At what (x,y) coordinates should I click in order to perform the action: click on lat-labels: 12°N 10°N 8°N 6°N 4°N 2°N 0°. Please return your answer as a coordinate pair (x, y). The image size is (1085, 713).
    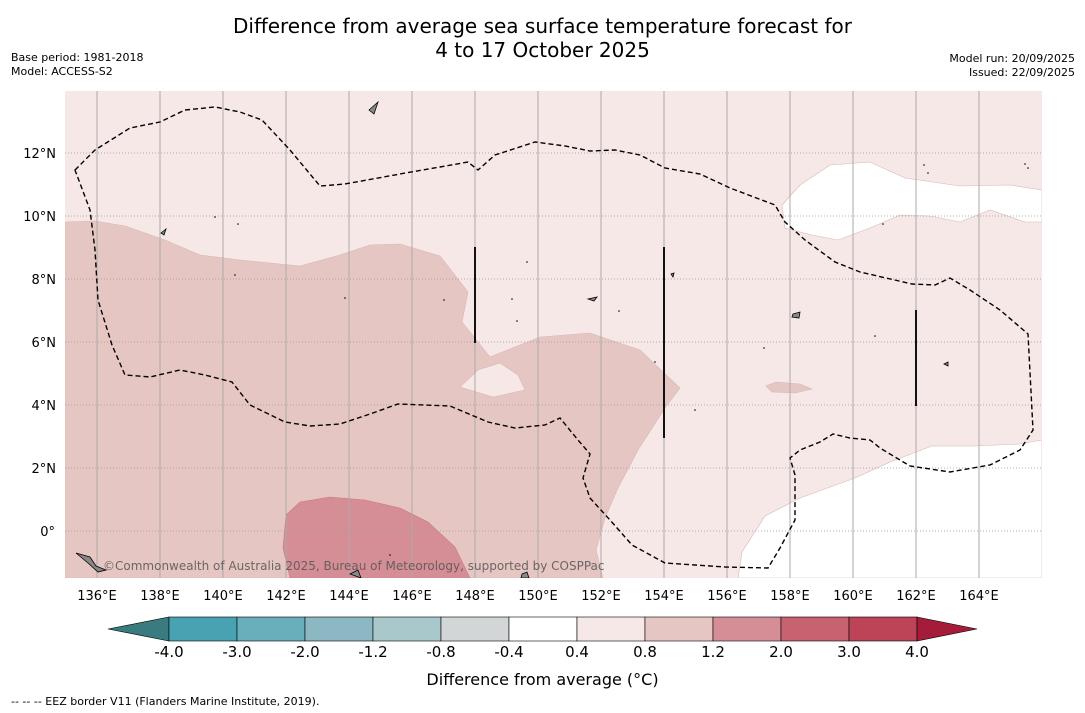
    Looking at the image, I should click on (39, 343).